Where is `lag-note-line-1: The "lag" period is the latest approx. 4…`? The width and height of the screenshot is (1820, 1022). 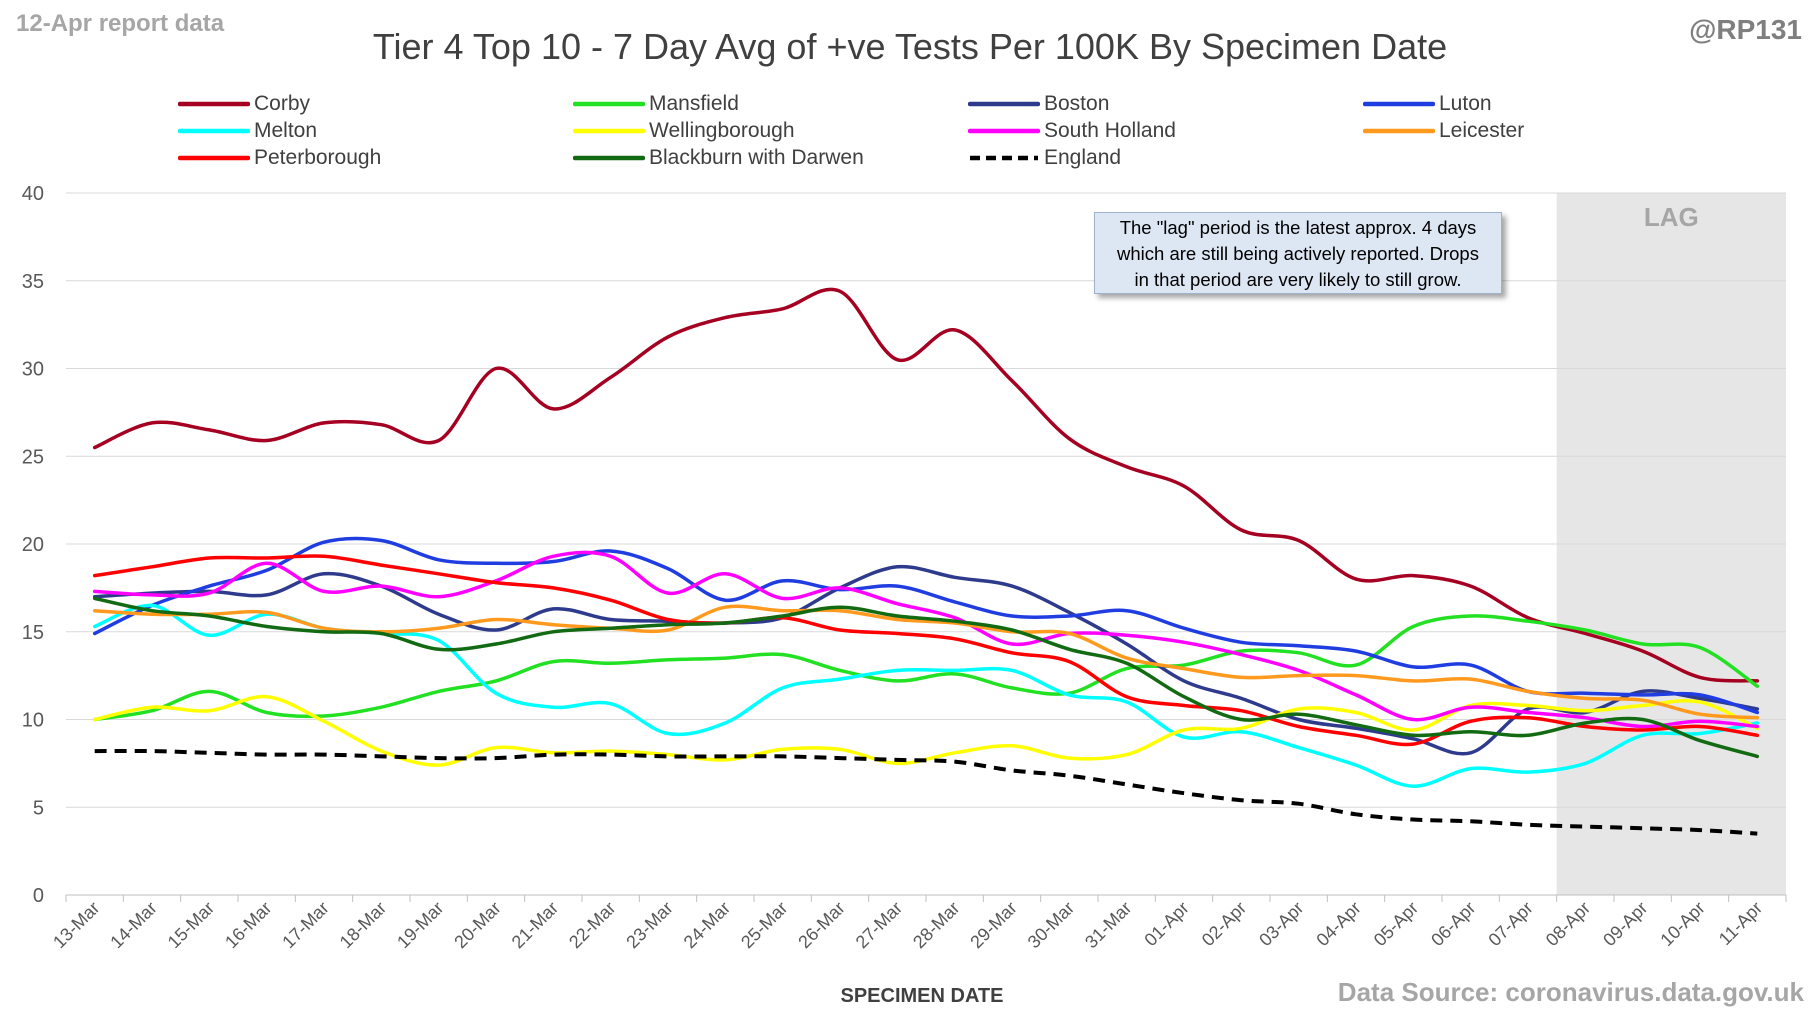
lag-note-line-1: The "lag" period is the latest approx. 4… is located at coordinates (1298, 227).